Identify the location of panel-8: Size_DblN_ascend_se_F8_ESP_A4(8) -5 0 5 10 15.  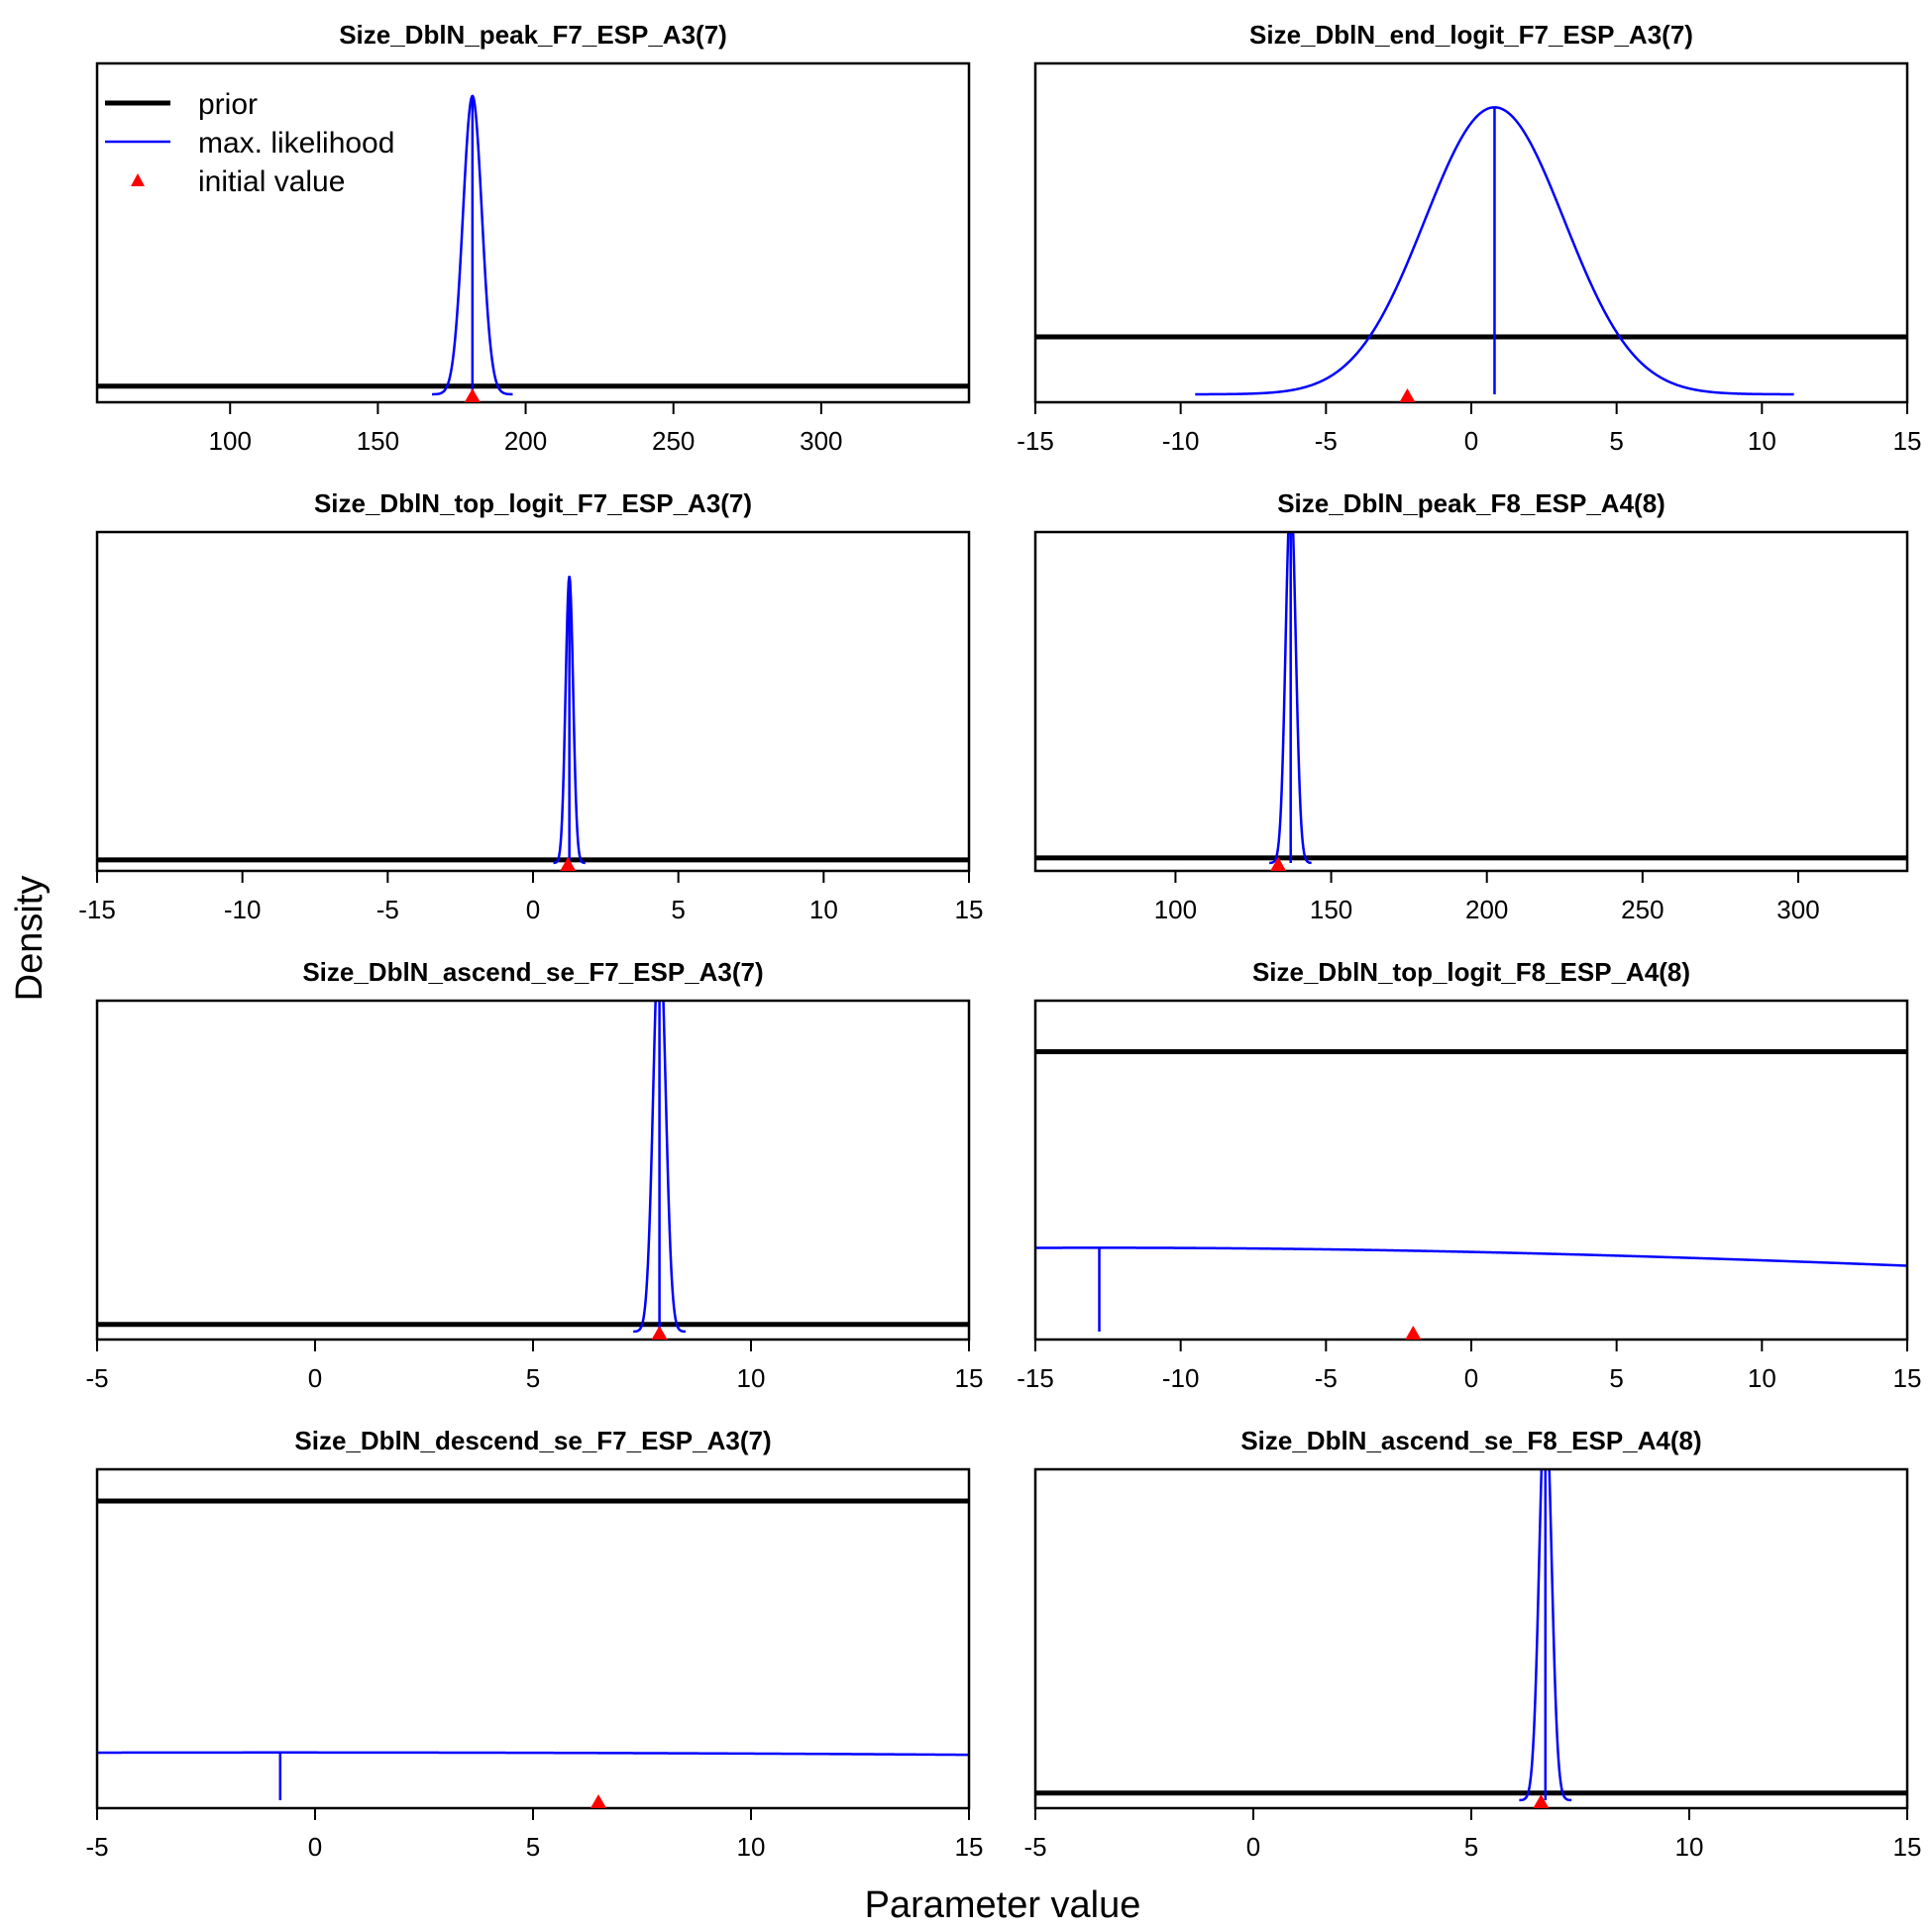
(1473, 1644).